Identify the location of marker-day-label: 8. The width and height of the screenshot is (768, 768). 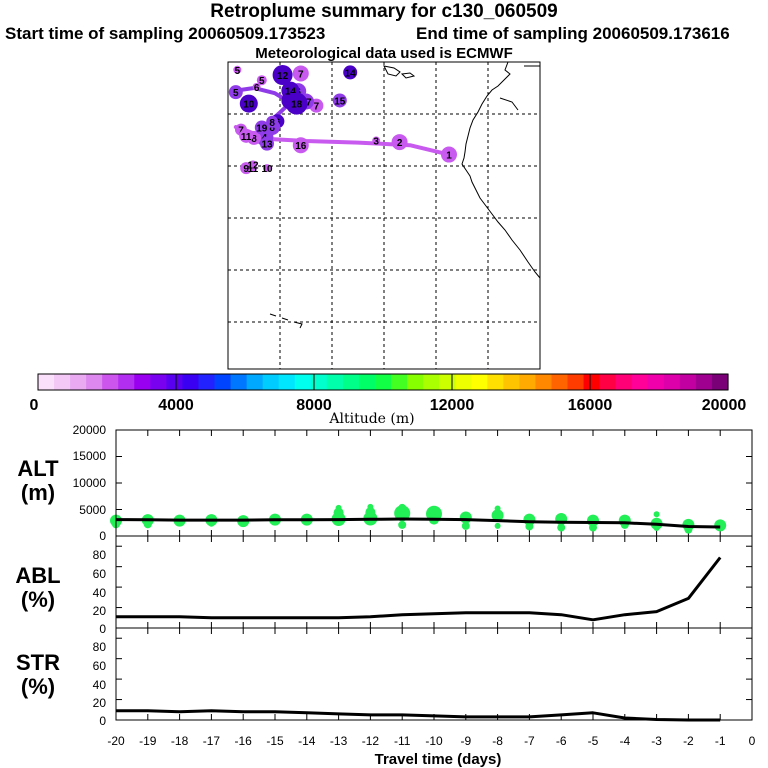
(272, 128).